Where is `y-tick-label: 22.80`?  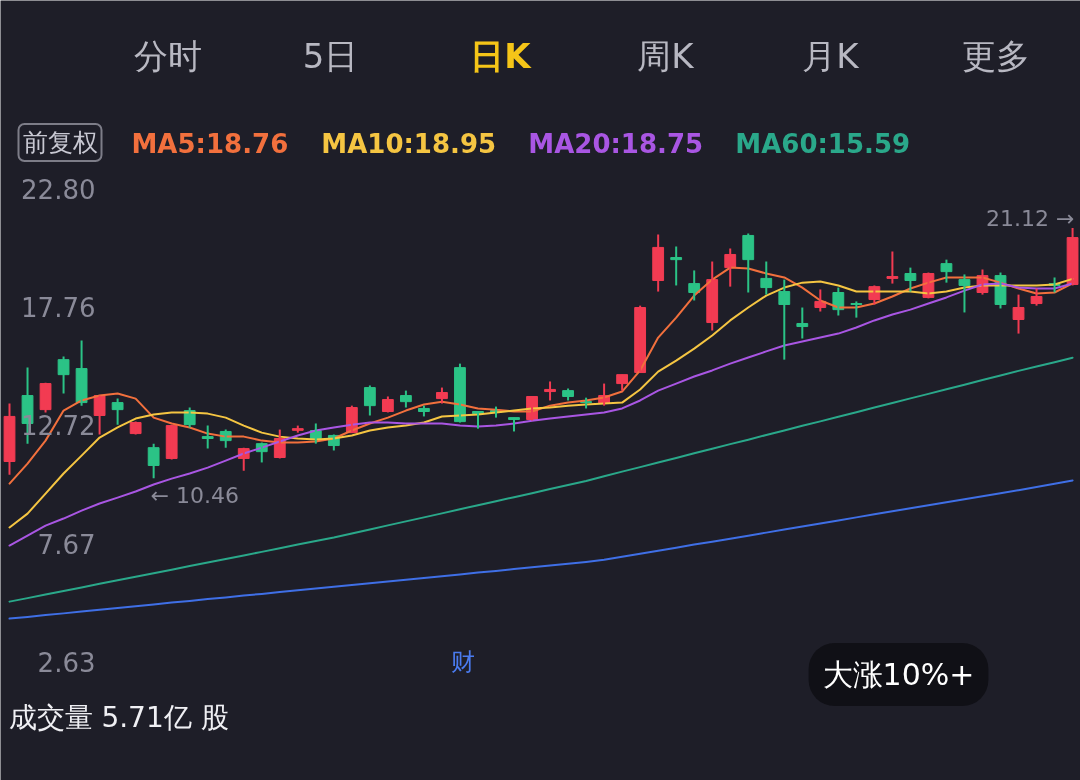 y-tick-label: 22.80 is located at coordinates (58, 189).